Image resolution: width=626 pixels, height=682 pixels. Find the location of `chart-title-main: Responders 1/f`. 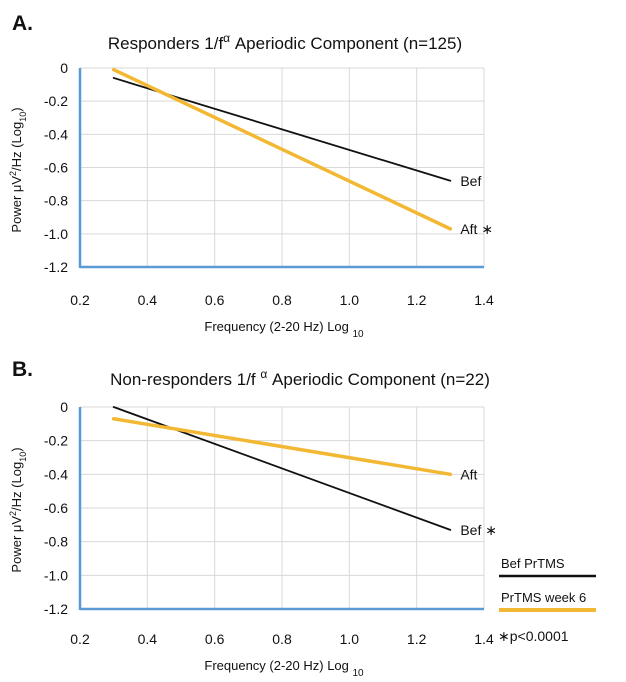

chart-title-main: Responders 1/f is located at coordinates (166, 43).